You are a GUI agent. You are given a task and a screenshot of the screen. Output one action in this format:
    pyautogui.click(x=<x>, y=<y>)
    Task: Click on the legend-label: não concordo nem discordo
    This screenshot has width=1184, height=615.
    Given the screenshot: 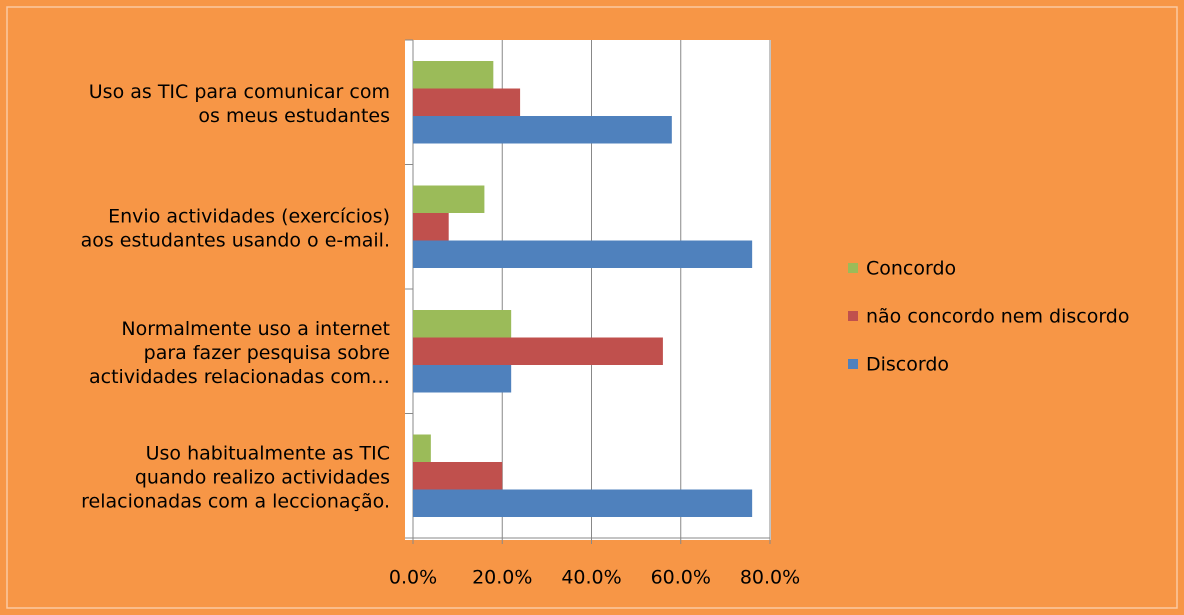 What is the action you would take?
    pyautogui.click(x=998, y=317)
    